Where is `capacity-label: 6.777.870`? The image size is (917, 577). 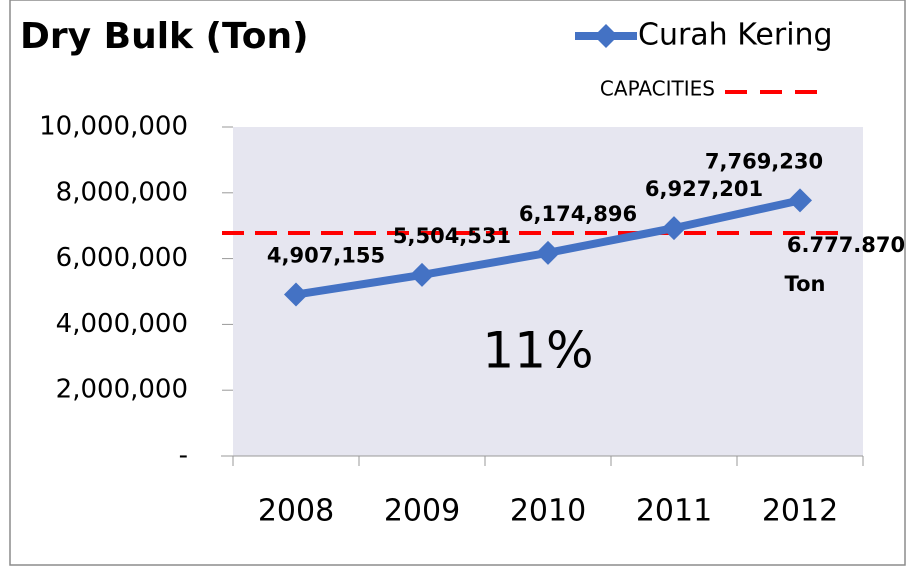
capacity-label: 6.777.870 is located at coordinates (846, 245).